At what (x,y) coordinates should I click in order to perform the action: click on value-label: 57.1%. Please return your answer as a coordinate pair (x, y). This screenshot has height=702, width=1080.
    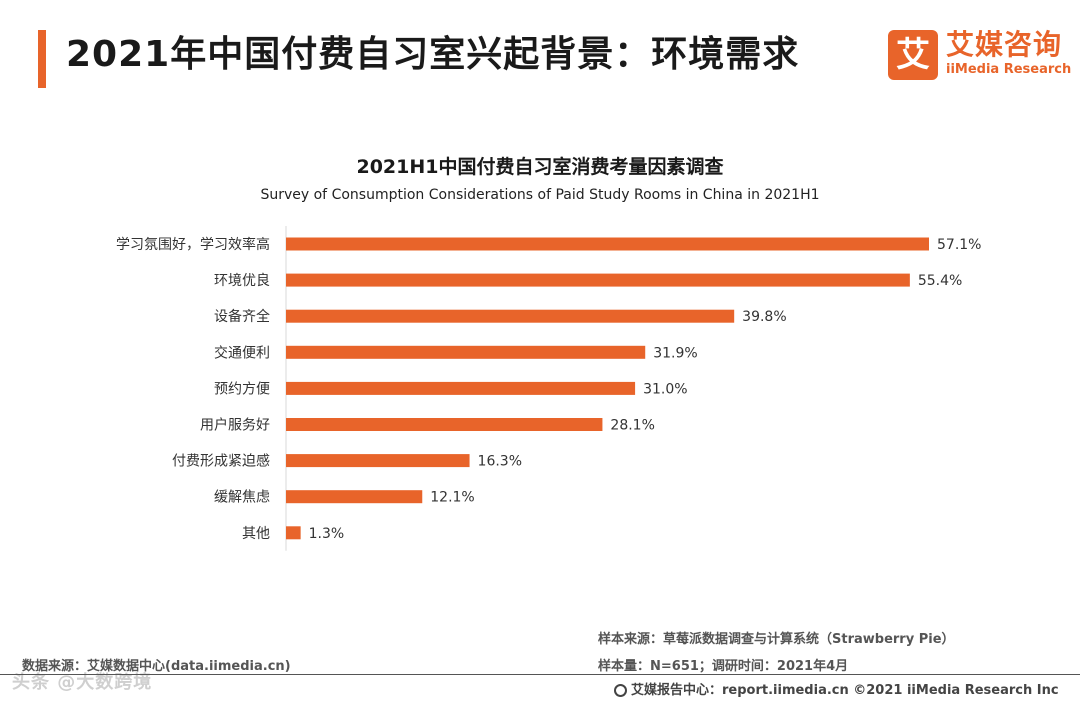
    Looking at the image, I should click on (959, 245).